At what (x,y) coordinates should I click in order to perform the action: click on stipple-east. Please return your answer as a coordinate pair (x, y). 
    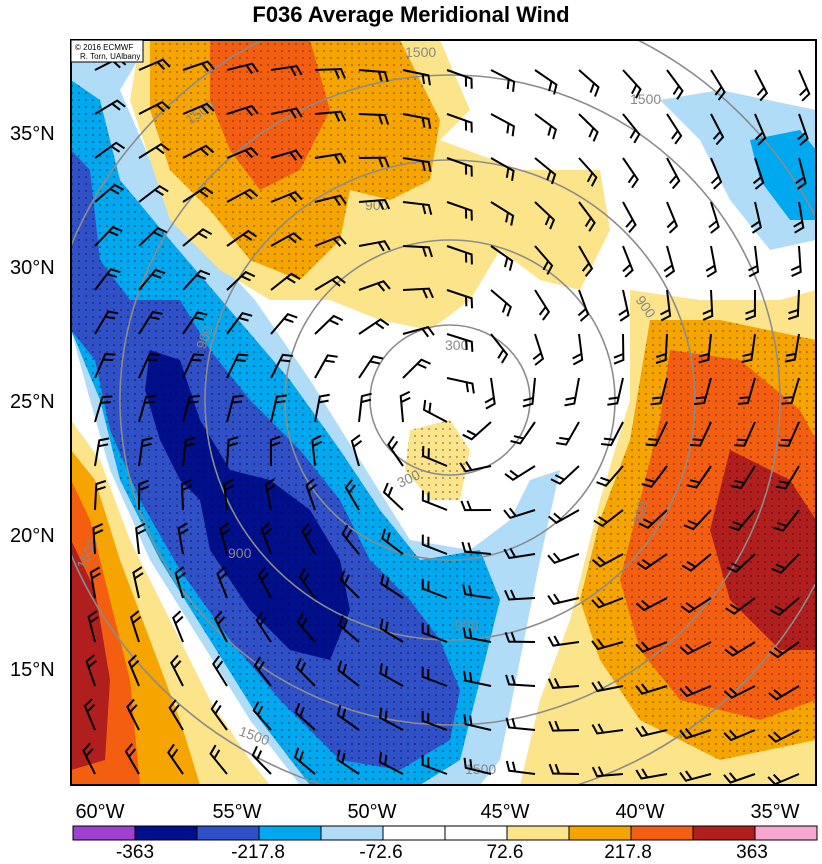
    Looking at the image, I should click on (698, 540).